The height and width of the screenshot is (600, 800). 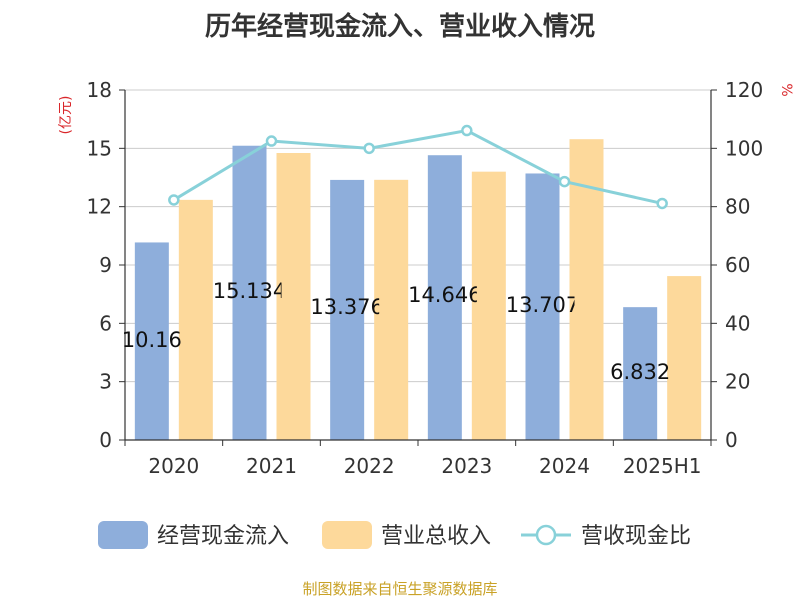 What do you see at coordinates (271, 466) in the screenshot?
I see `x-tick-label: 2021` at bounding box center [271, 466].